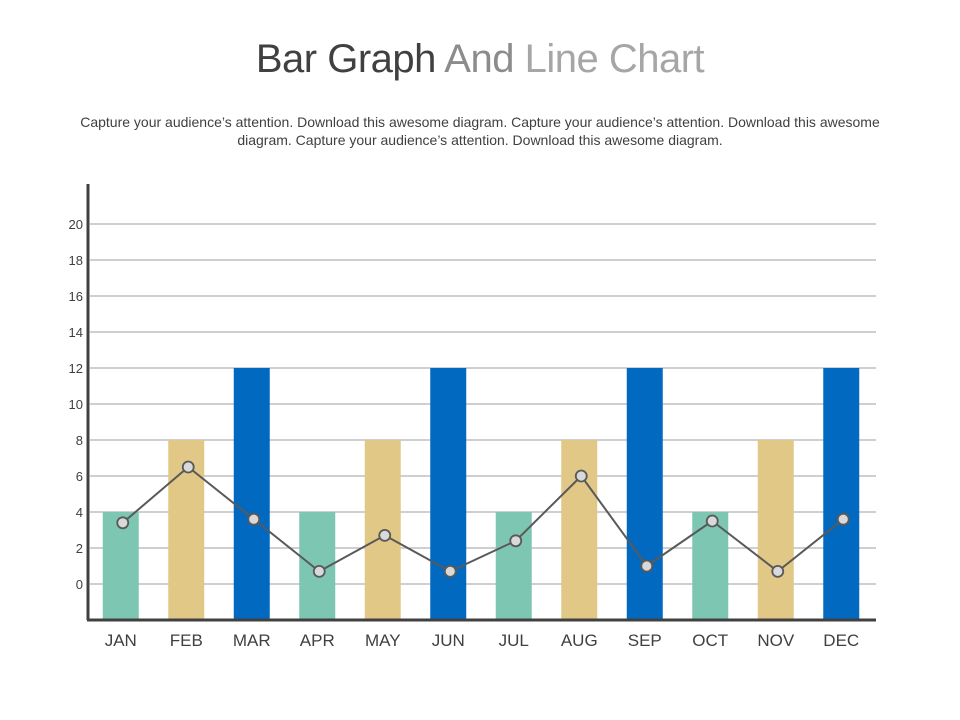  I want to click on y-tick-label: 6, so click(79, 476).